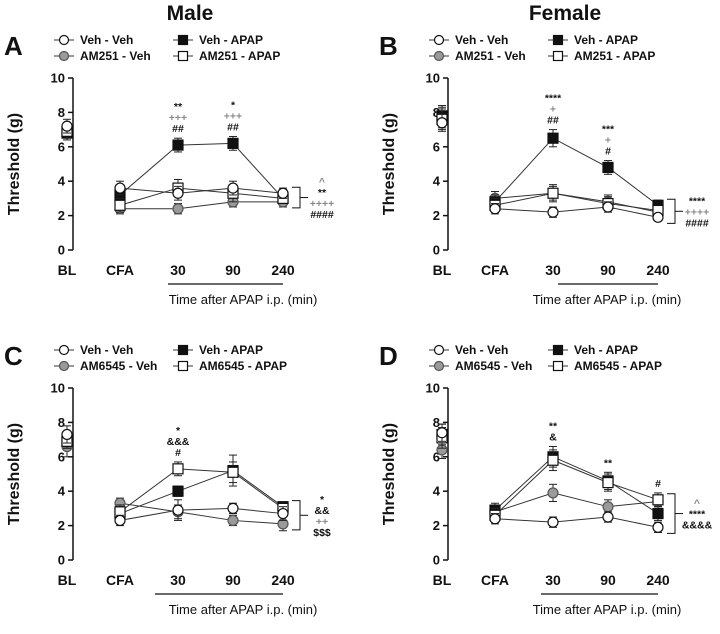 This screenshot has width=720, height=634. What do you see at coordinates (67, 580) in the screenshot?
I see `panel-c-x-tick-label-0: BL` at bounding box center [67, 580].